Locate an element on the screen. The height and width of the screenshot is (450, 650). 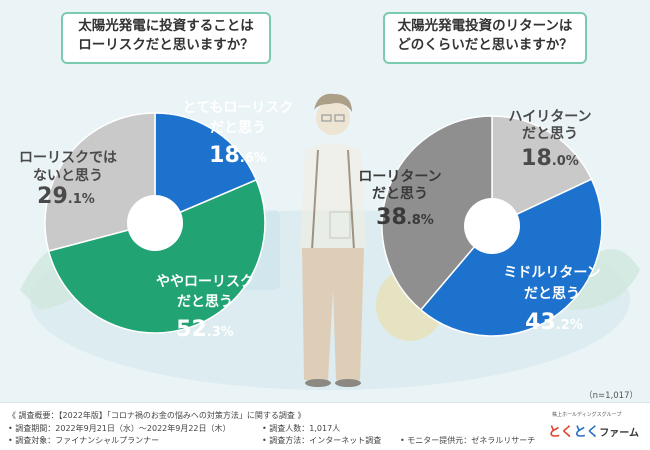
slice-label-0-0-line-0: とてもローリスク is located at coordinates (238, 108).